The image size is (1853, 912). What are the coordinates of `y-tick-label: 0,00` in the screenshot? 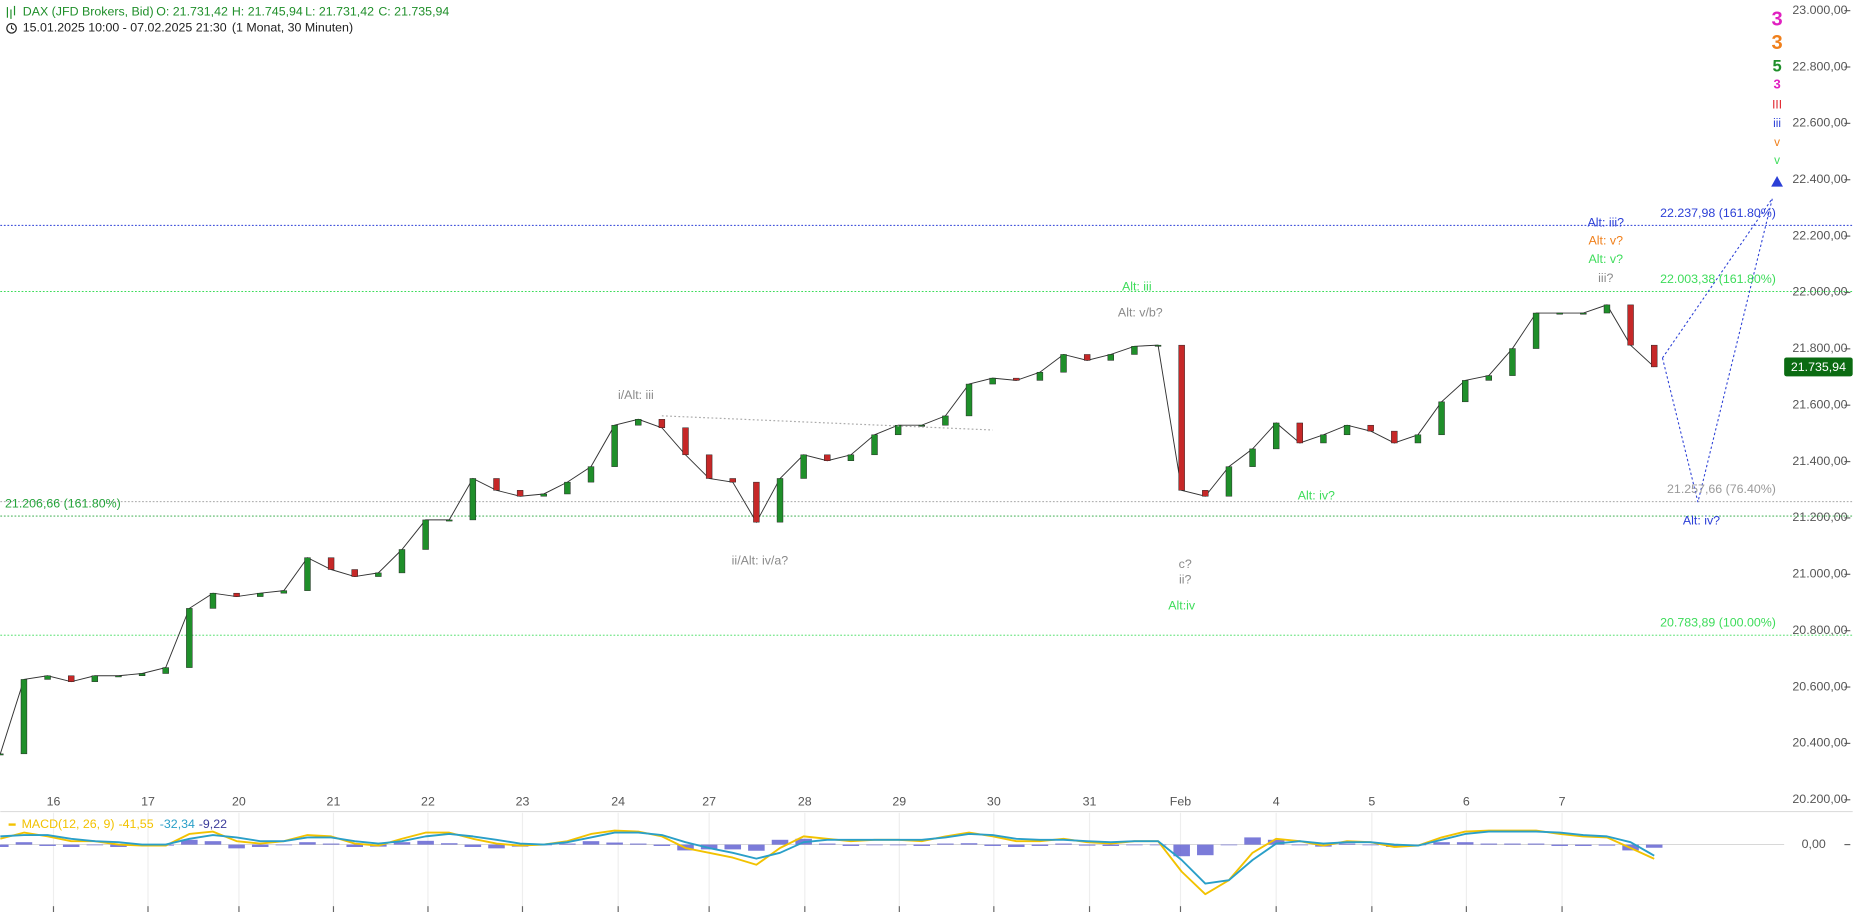 It's located at (1814, 844).